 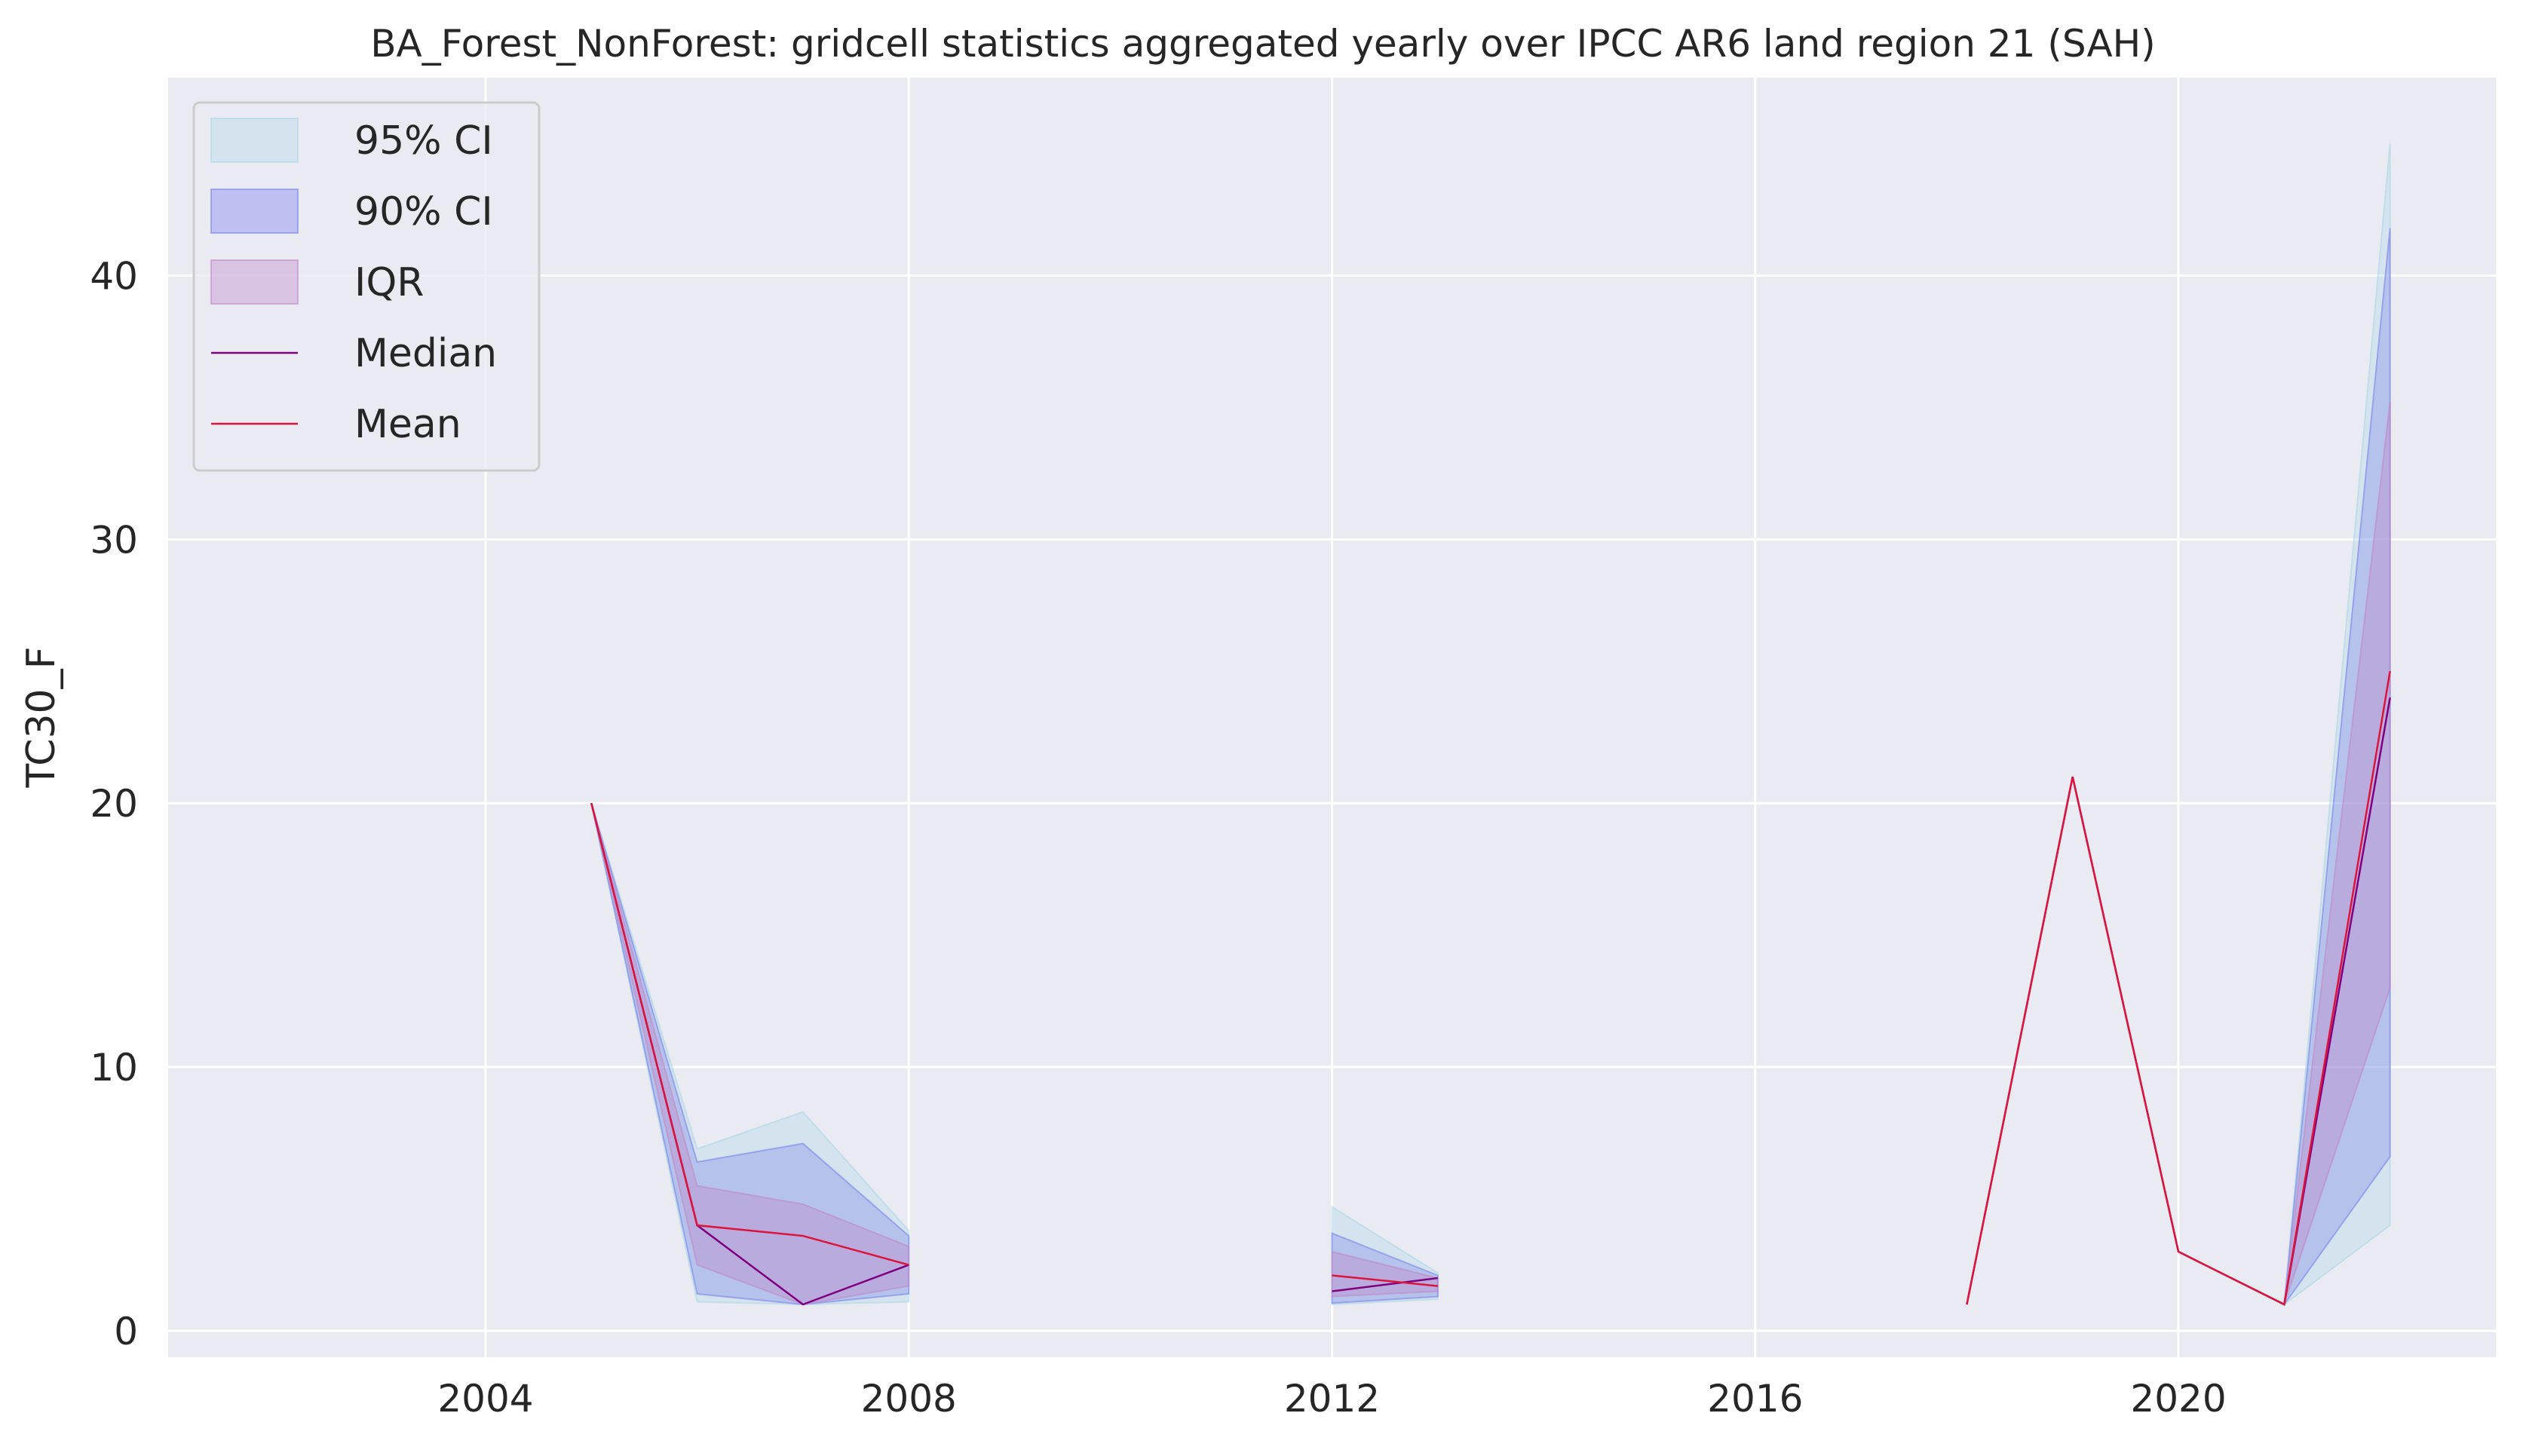 I want to click on y-tick-label: 10, so click(x=114, y=1068).